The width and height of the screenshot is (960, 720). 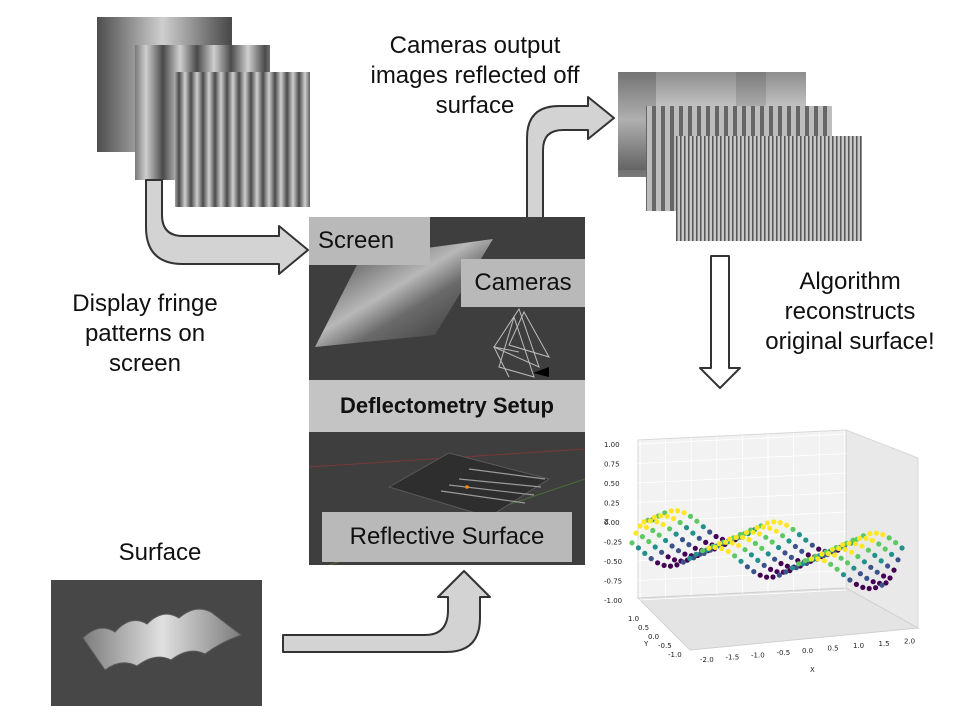 What do you see at coordinates (613, 562) in the screenshot?
I see `z-tick-label: -0.50` at bounding box center [613, 562].